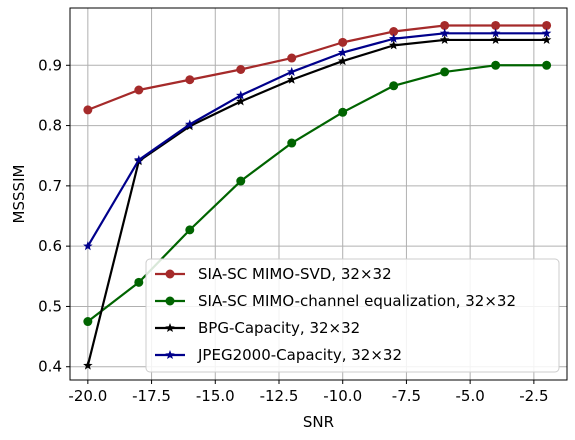  I want to click on x-tick-label: -10.0, so click(342, 396).